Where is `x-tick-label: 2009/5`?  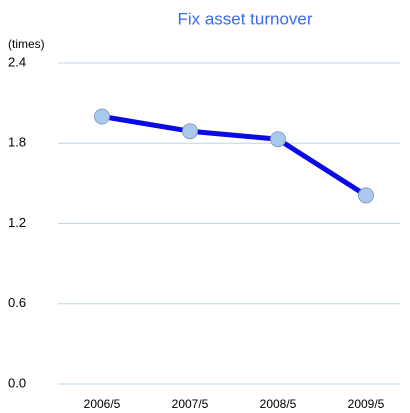 x-tick-label: 2009/5 is located at coordinates (366, 404).